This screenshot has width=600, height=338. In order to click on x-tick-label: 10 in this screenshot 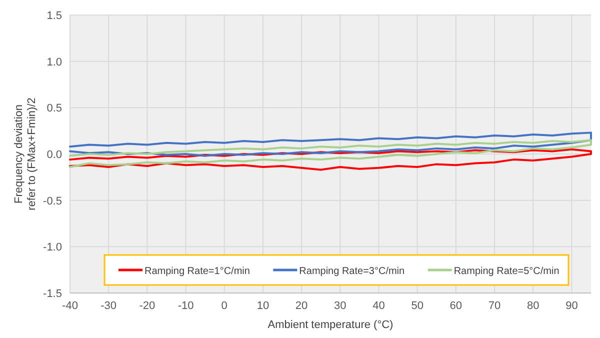, I will do `click(263, 306)`.